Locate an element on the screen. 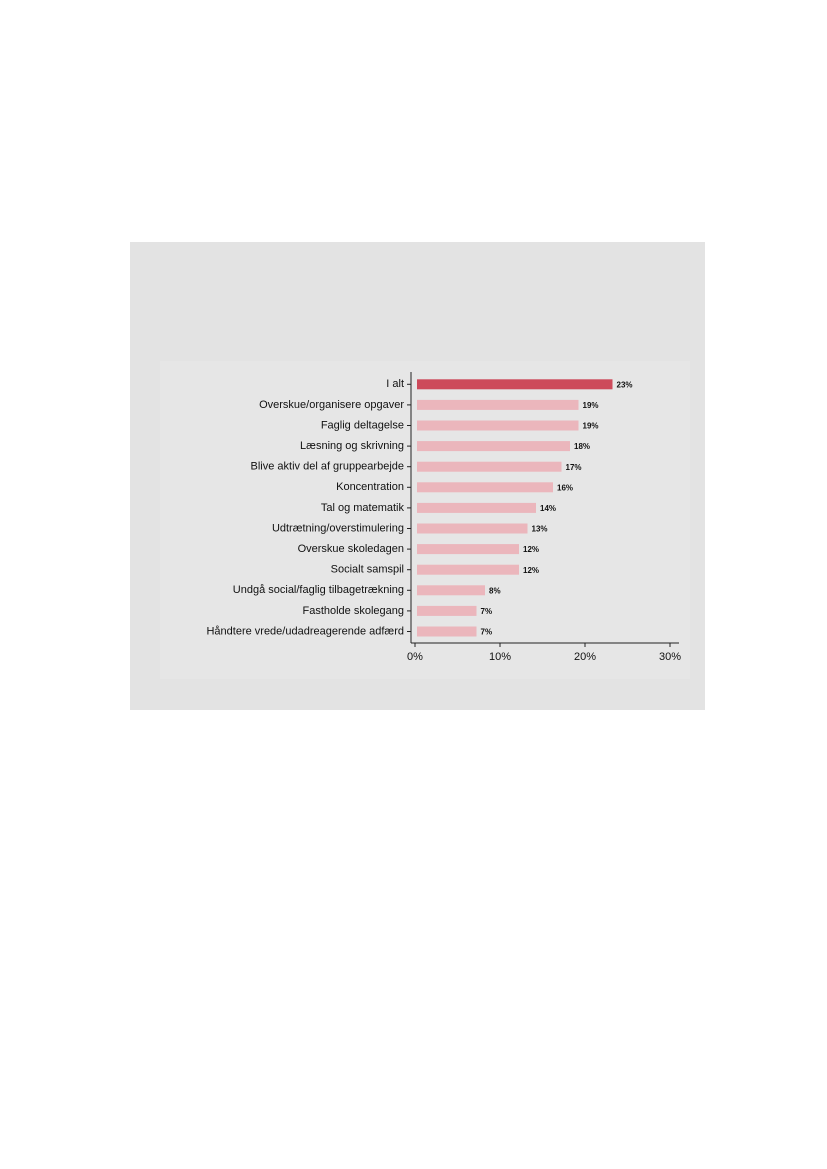 This screenshot has height=1169, width=827. y-tick-label: Udtrætning/overstimulering is located at coordinates (338, 528).